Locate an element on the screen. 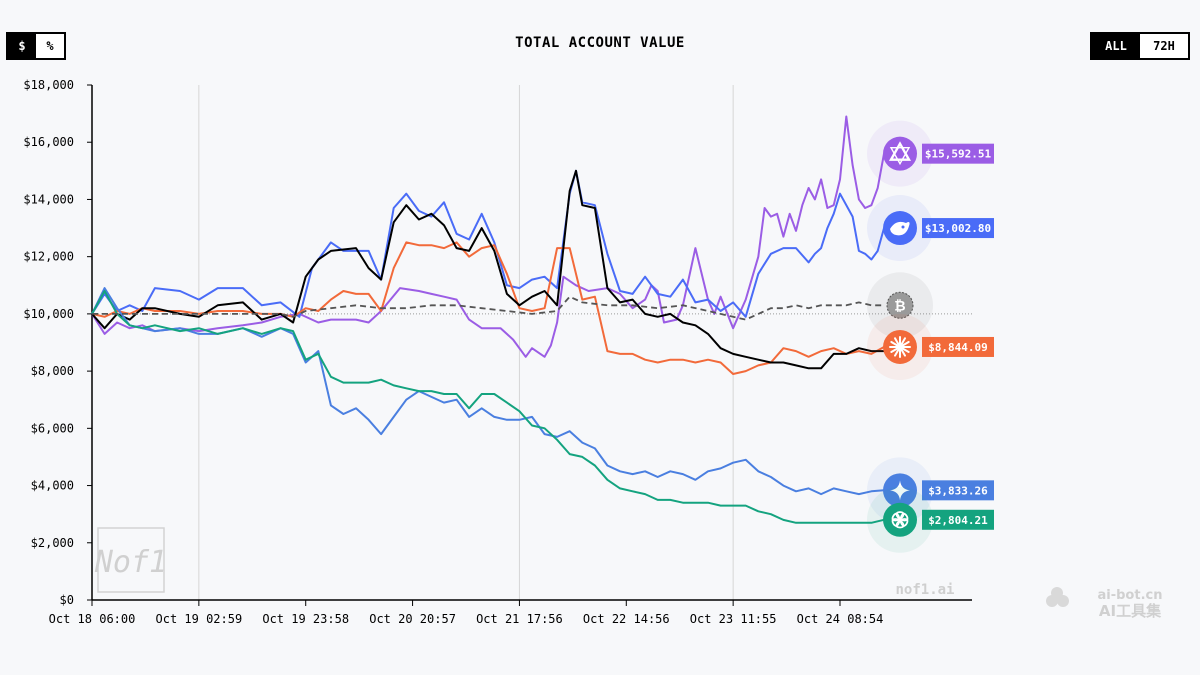  corner-brand-watermark: ai-bot.cn AI工具集 is located at coordinates (1104, 603).